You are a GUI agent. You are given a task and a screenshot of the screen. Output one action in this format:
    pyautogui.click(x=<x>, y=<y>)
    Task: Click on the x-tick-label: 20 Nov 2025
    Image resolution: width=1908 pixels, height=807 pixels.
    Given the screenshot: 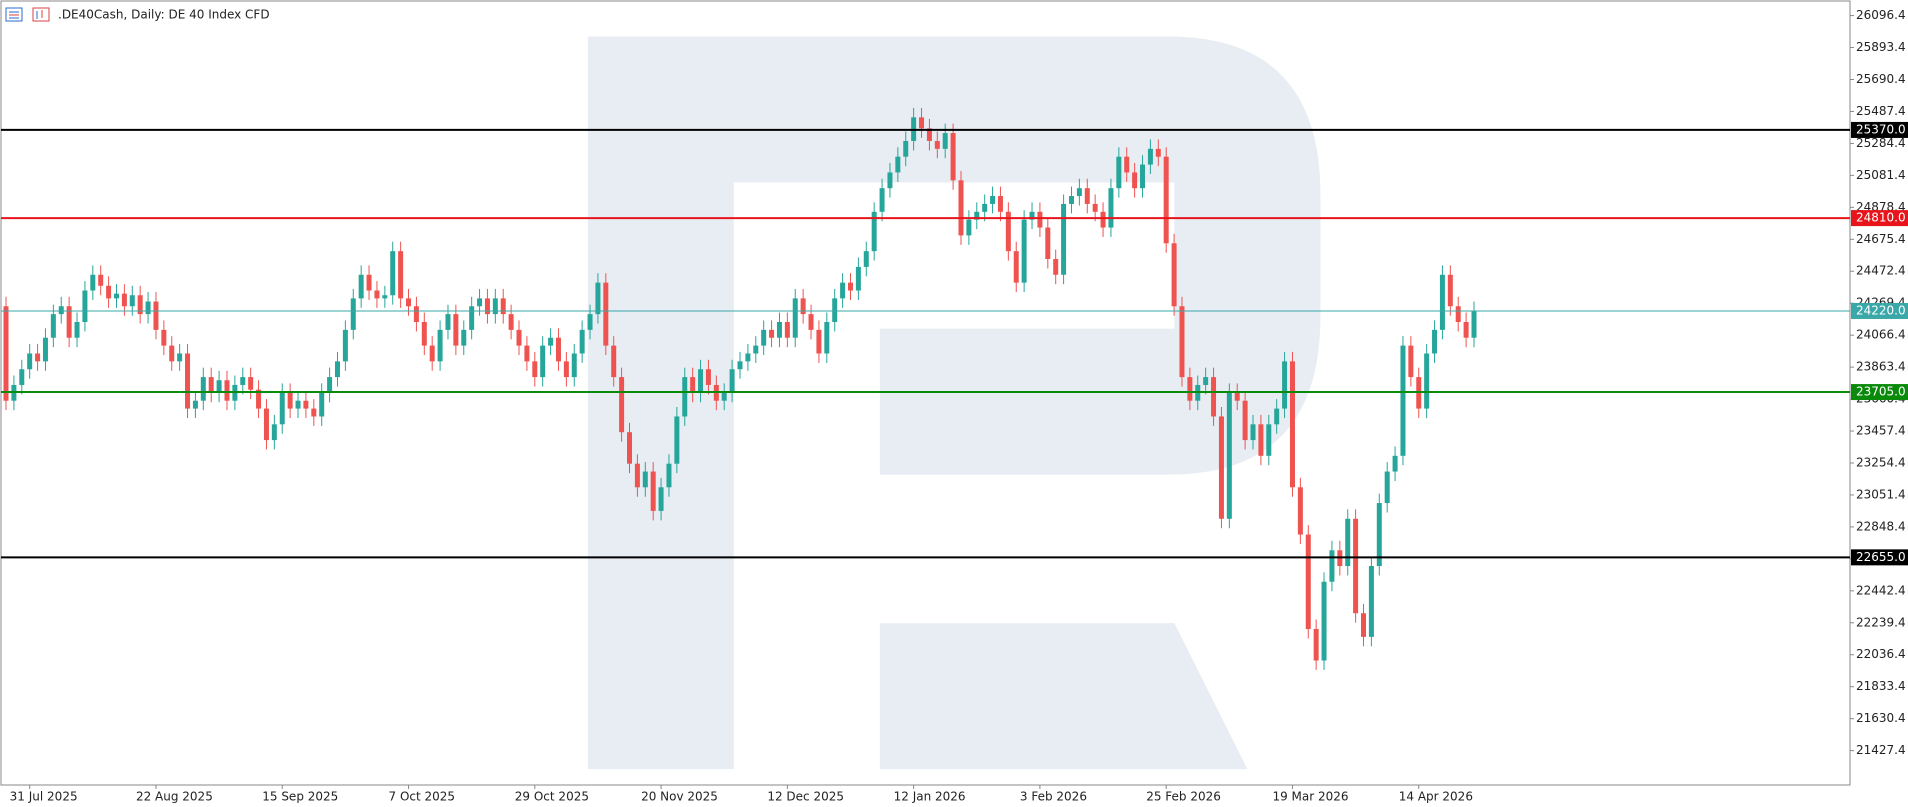 What is the action you would take?
    pyautogui.click(x=679, y=797)
    